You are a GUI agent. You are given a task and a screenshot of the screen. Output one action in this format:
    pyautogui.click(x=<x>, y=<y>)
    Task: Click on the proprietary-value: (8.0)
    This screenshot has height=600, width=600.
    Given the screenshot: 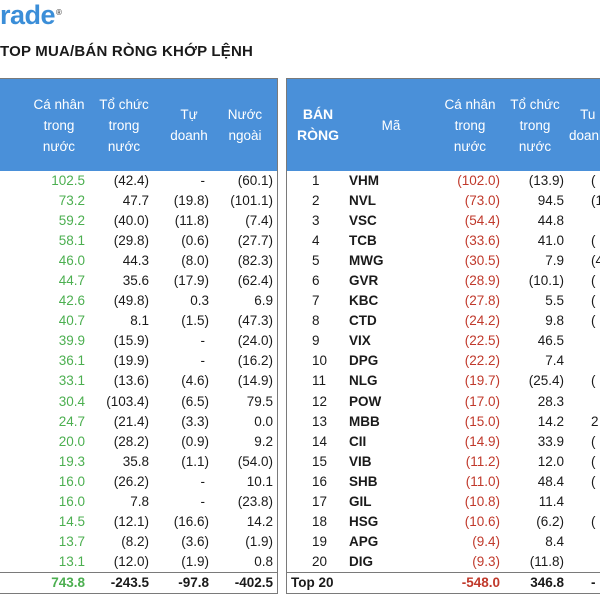 What is the action you would take?
    pyautogui.click(x=195, y=261)
    